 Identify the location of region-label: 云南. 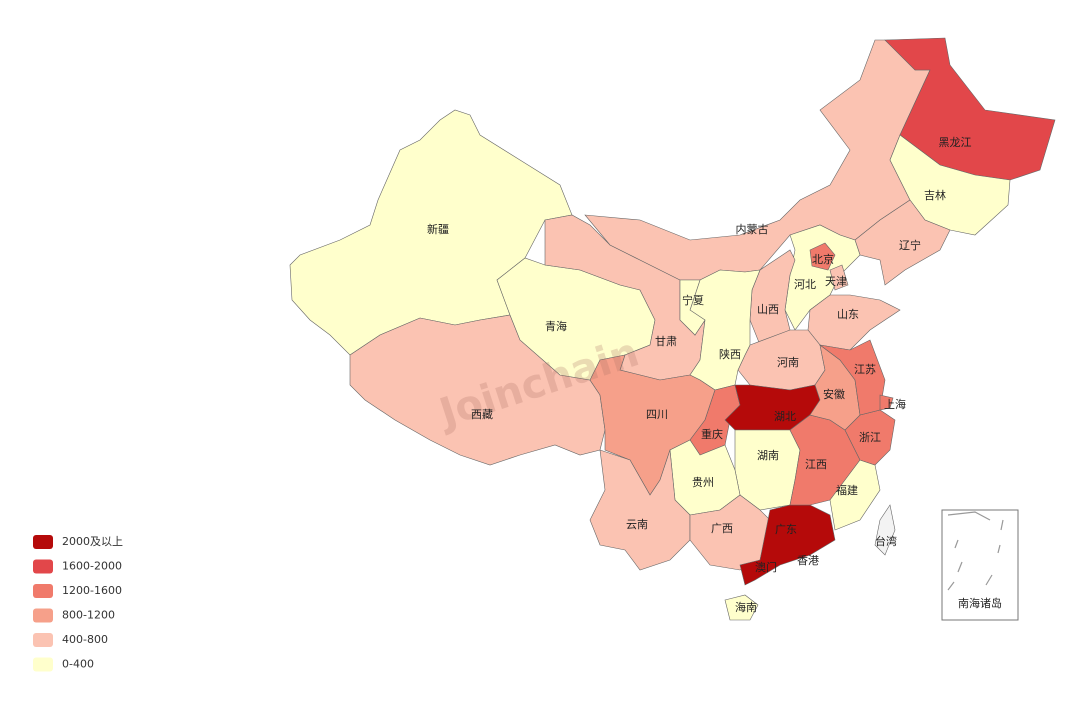
(637, 524).